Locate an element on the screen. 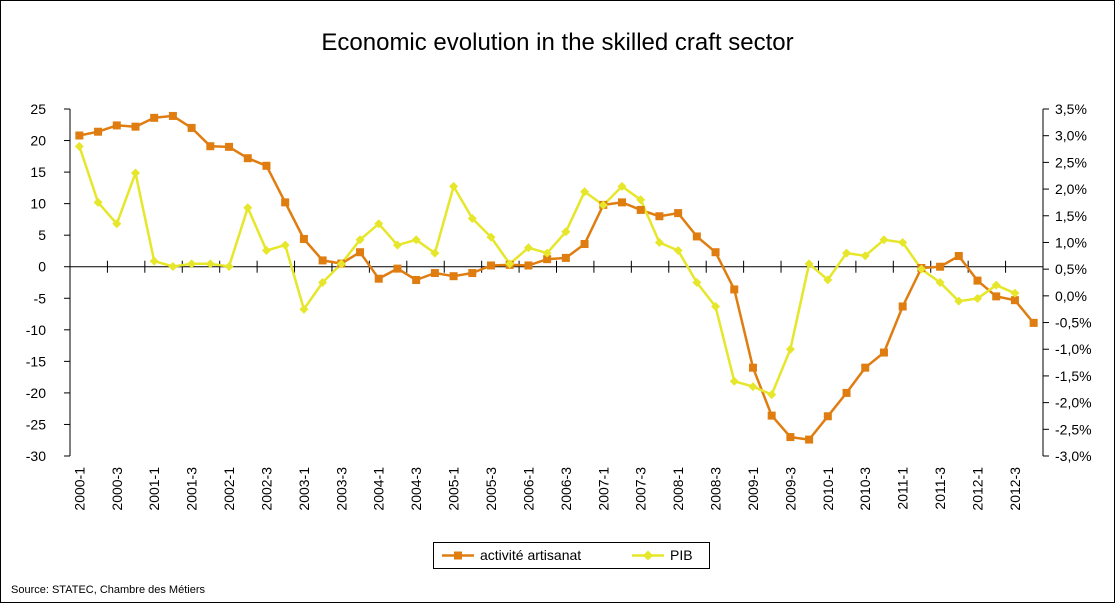 The height and width of the screenshot is (603, 1115). x-tick-label: 2003-3 is located at coordinates (341, 489).